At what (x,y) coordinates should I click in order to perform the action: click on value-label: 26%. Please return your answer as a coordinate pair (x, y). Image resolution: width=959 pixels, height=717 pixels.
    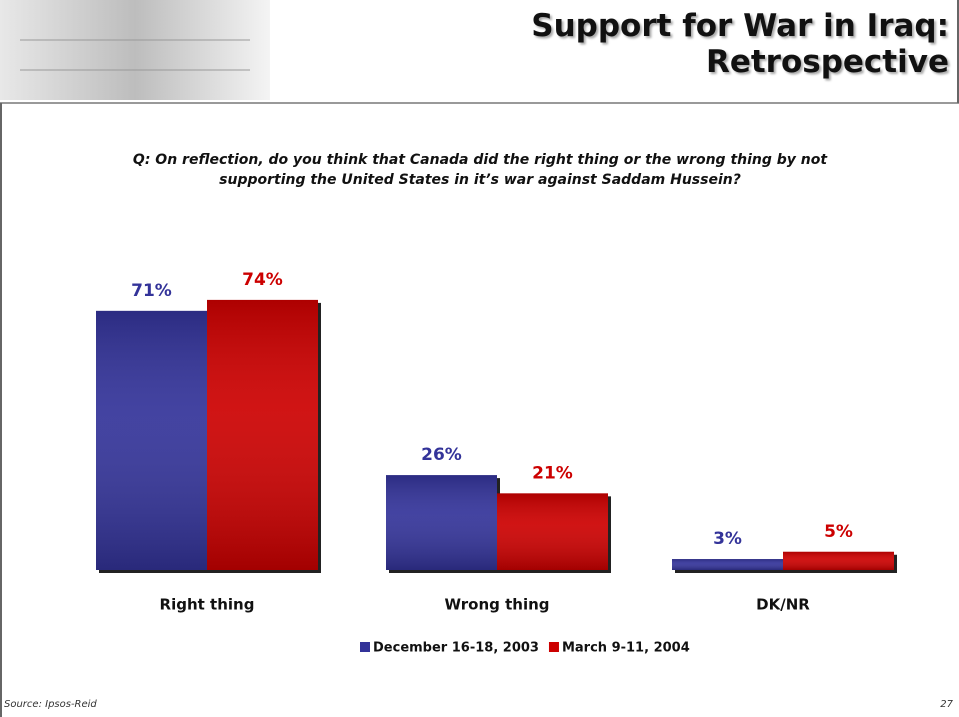
    Looking at the image, I should click on (441, 455).